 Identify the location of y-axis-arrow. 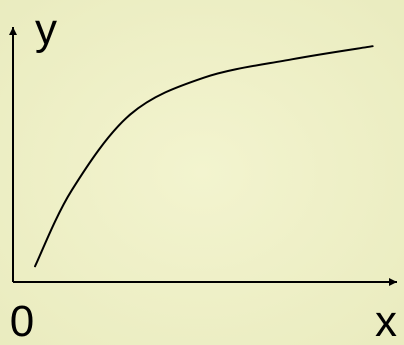
(13, 31).